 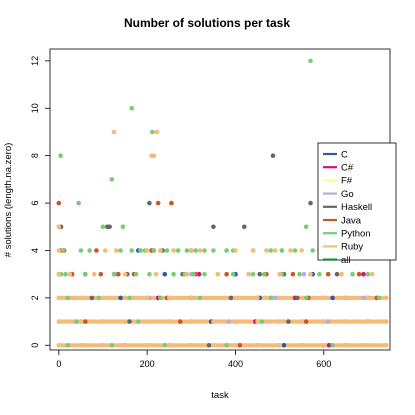 I want to click on legend-label: F#, so click(x=347, y=181).